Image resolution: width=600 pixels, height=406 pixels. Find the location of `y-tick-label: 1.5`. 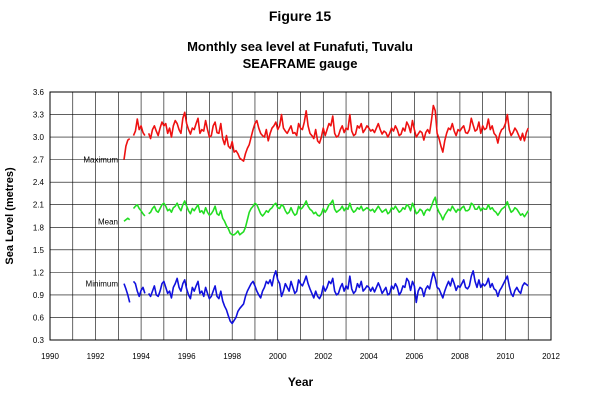

y-tick-label: 1.5 is located at coordinates (39, 250).